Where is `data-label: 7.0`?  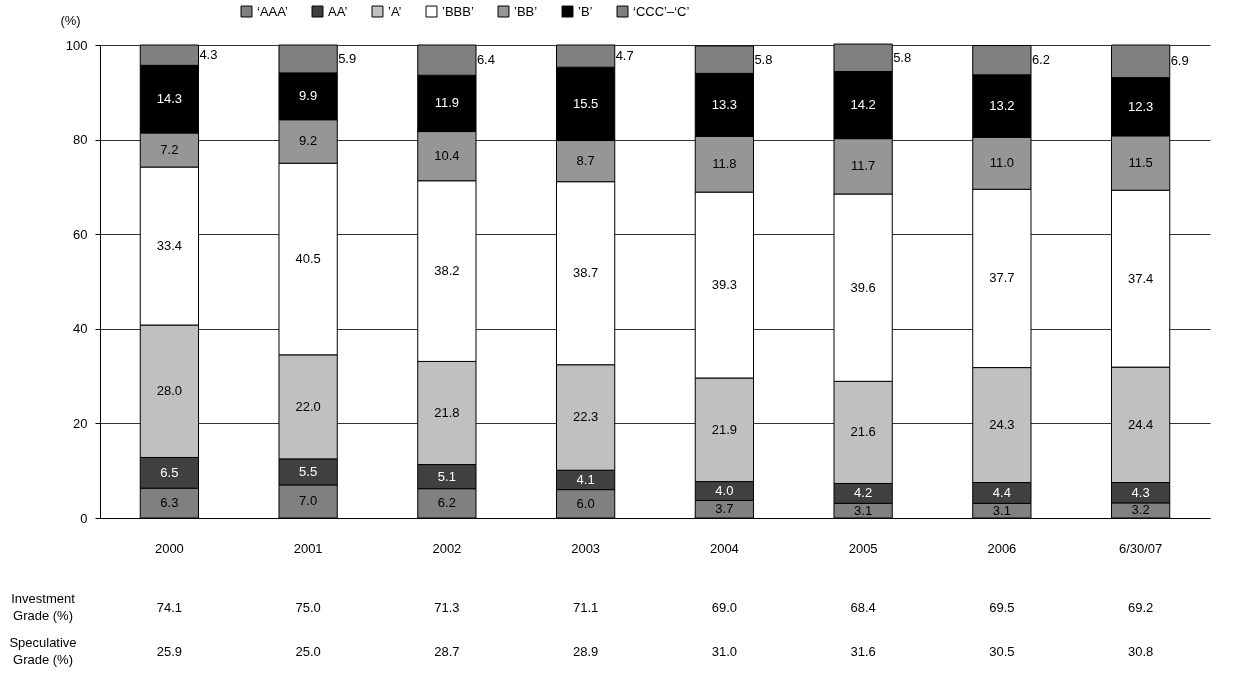 data-label: 7.0 is located at coordinates (308, 501).